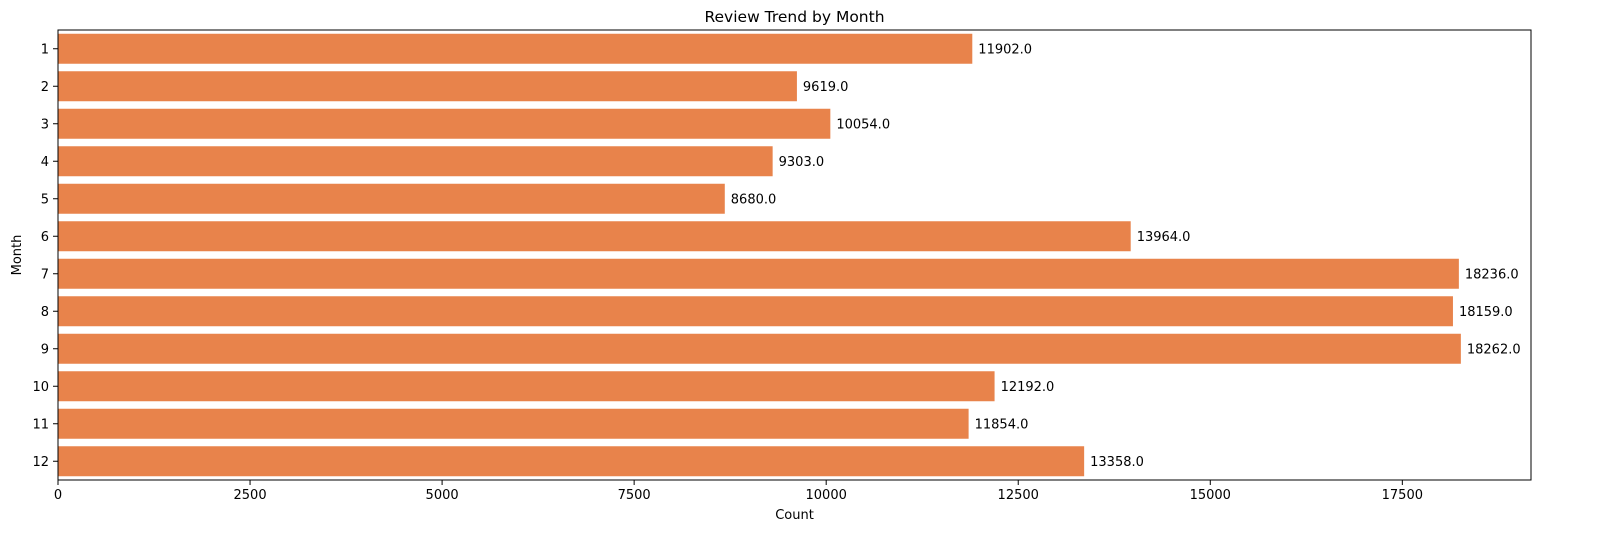  I want to click on bar-value-label-month-9: 18262.0, so click(1494, 349).